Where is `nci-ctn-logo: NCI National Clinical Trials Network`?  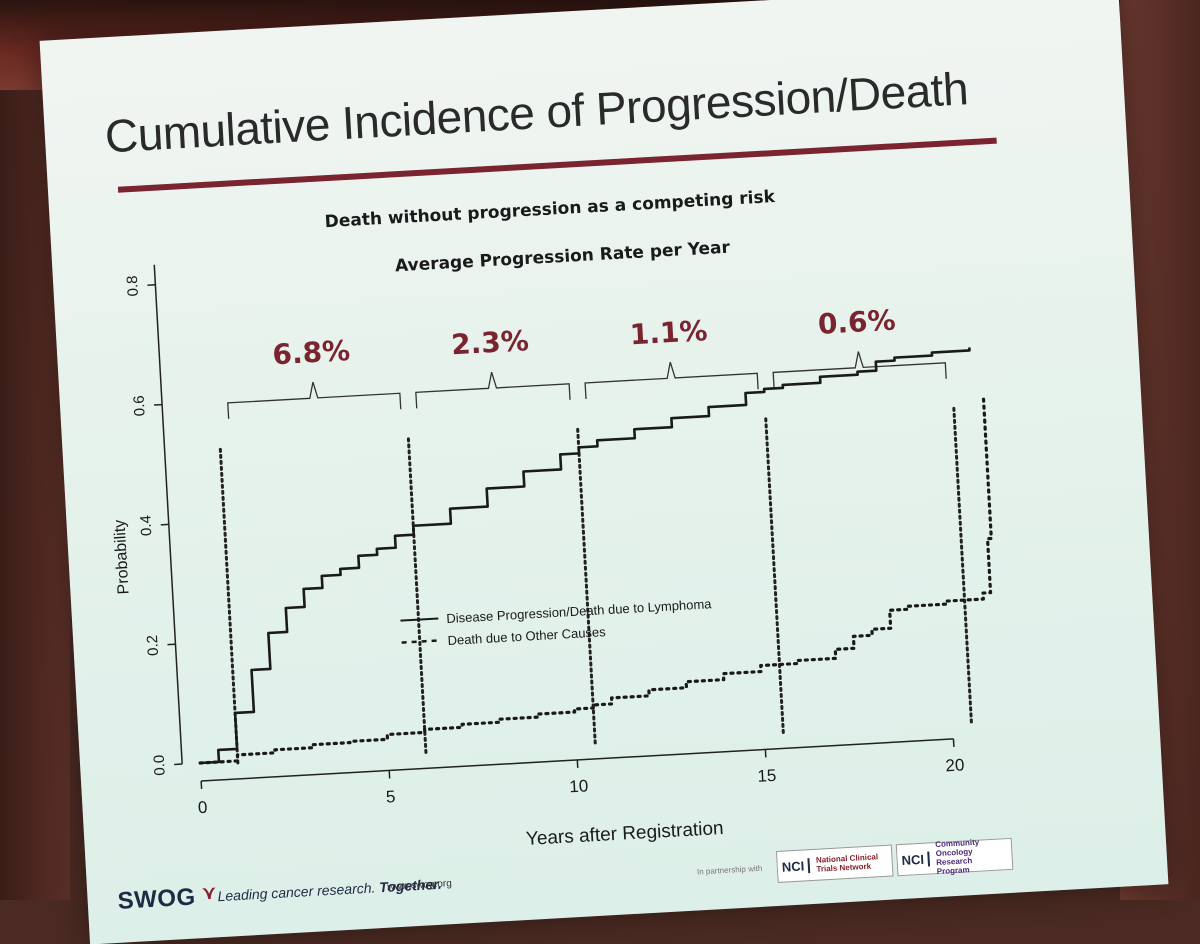 nci-ctn-logo: NCI National Clinical Trials Network is located at coordinates (835, 864).